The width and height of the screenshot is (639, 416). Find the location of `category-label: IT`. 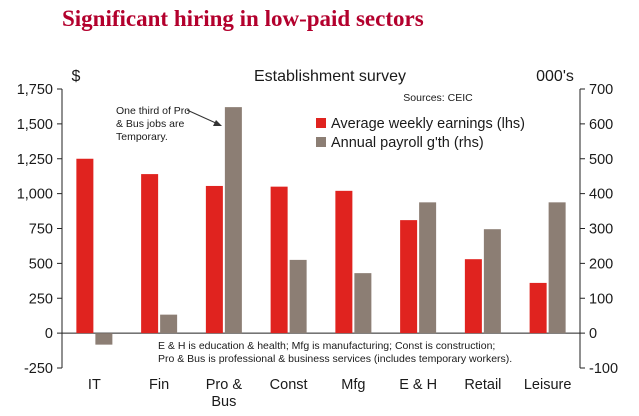

category-label: IT is located at coordinates (94, 385).